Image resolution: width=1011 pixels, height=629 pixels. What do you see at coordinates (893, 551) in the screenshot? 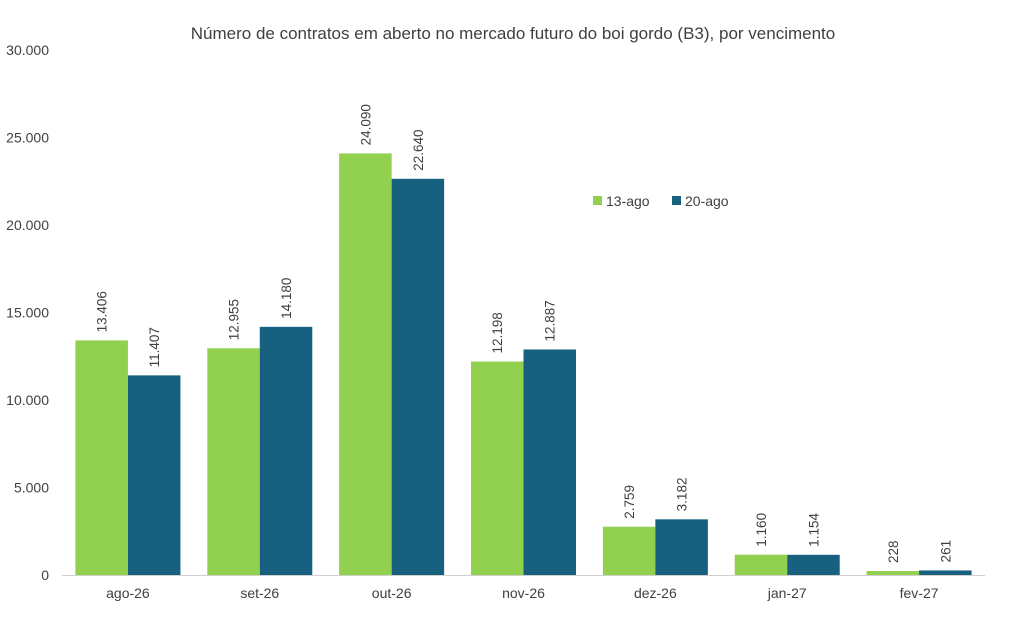
I see `data-label: 228` at bounding box center [893, 551].